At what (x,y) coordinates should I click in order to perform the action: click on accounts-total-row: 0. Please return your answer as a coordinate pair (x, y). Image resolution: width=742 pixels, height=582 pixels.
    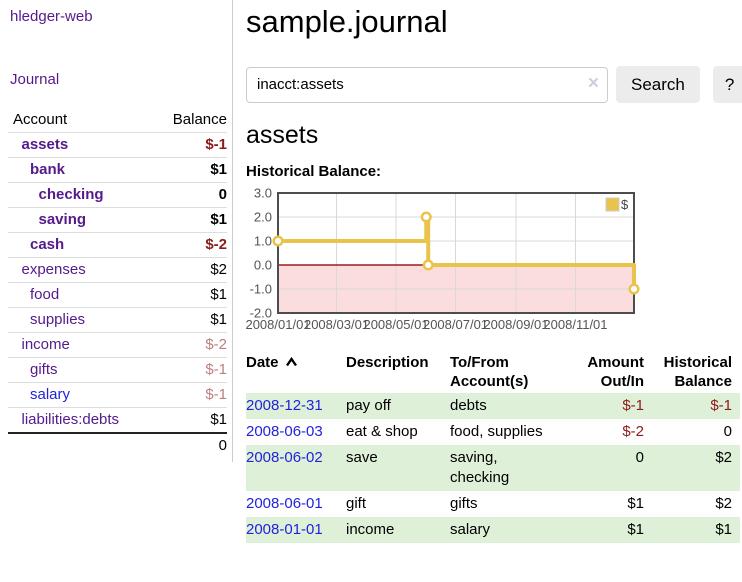
    Looking at the image, I should click on (117, 445).